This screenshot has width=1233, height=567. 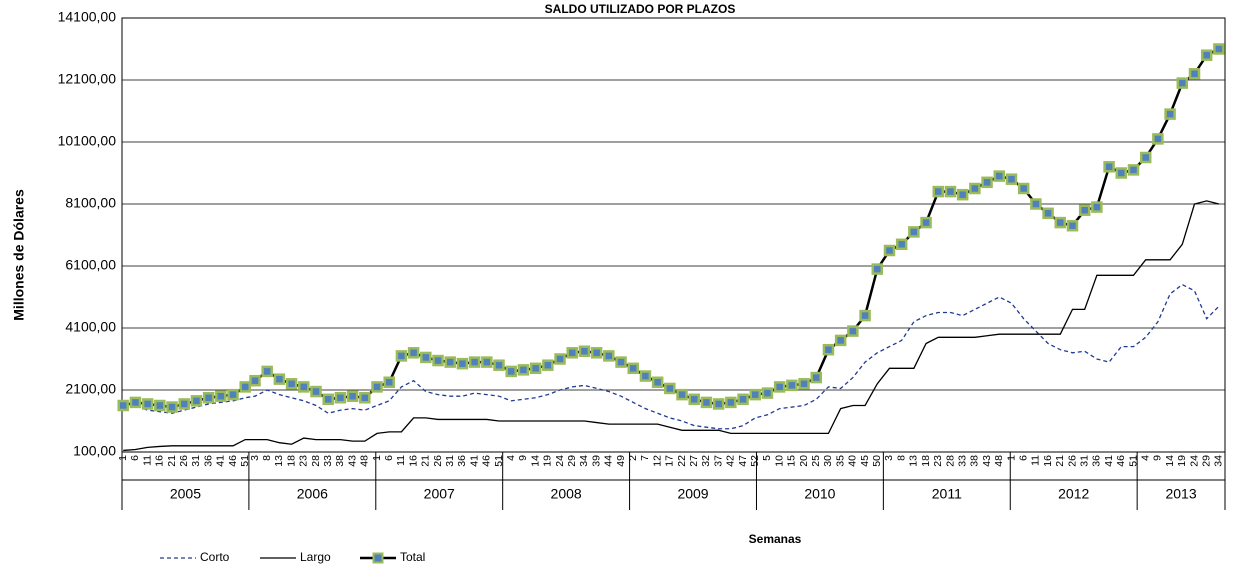 I want to click on x-tick-label: 3, so click(x=255, y=458).